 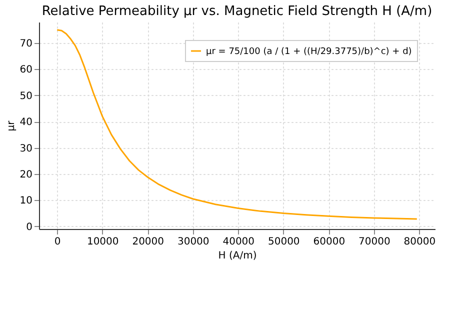 I want to click on x-tick-label: 50000, so click(x=284, y=242).